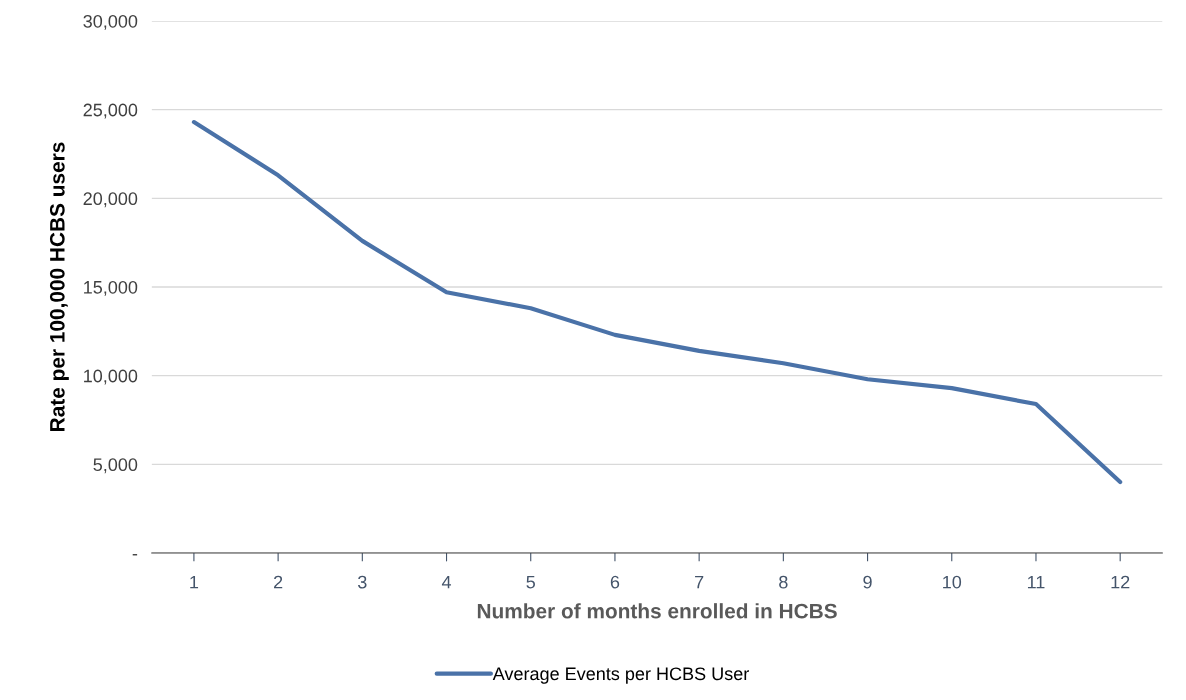  What do you see at coordinates (446, 582) in the screenshot?
I see `x-tick-label: 4` at bounding box center [446, 582].